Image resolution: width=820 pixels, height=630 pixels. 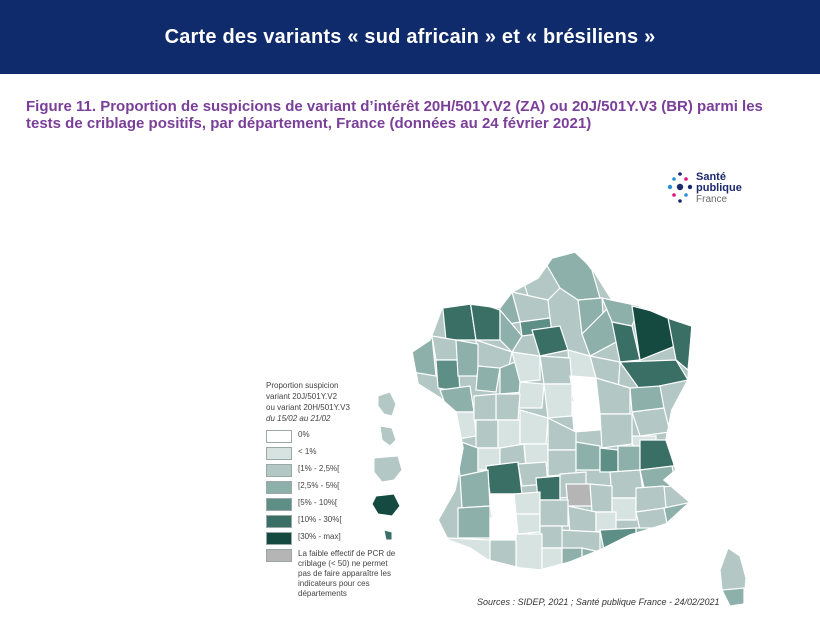 What do you see at coordinates (462, 426) in the screenshot?
I see `department-vendee` at bounding box center [462, 426].